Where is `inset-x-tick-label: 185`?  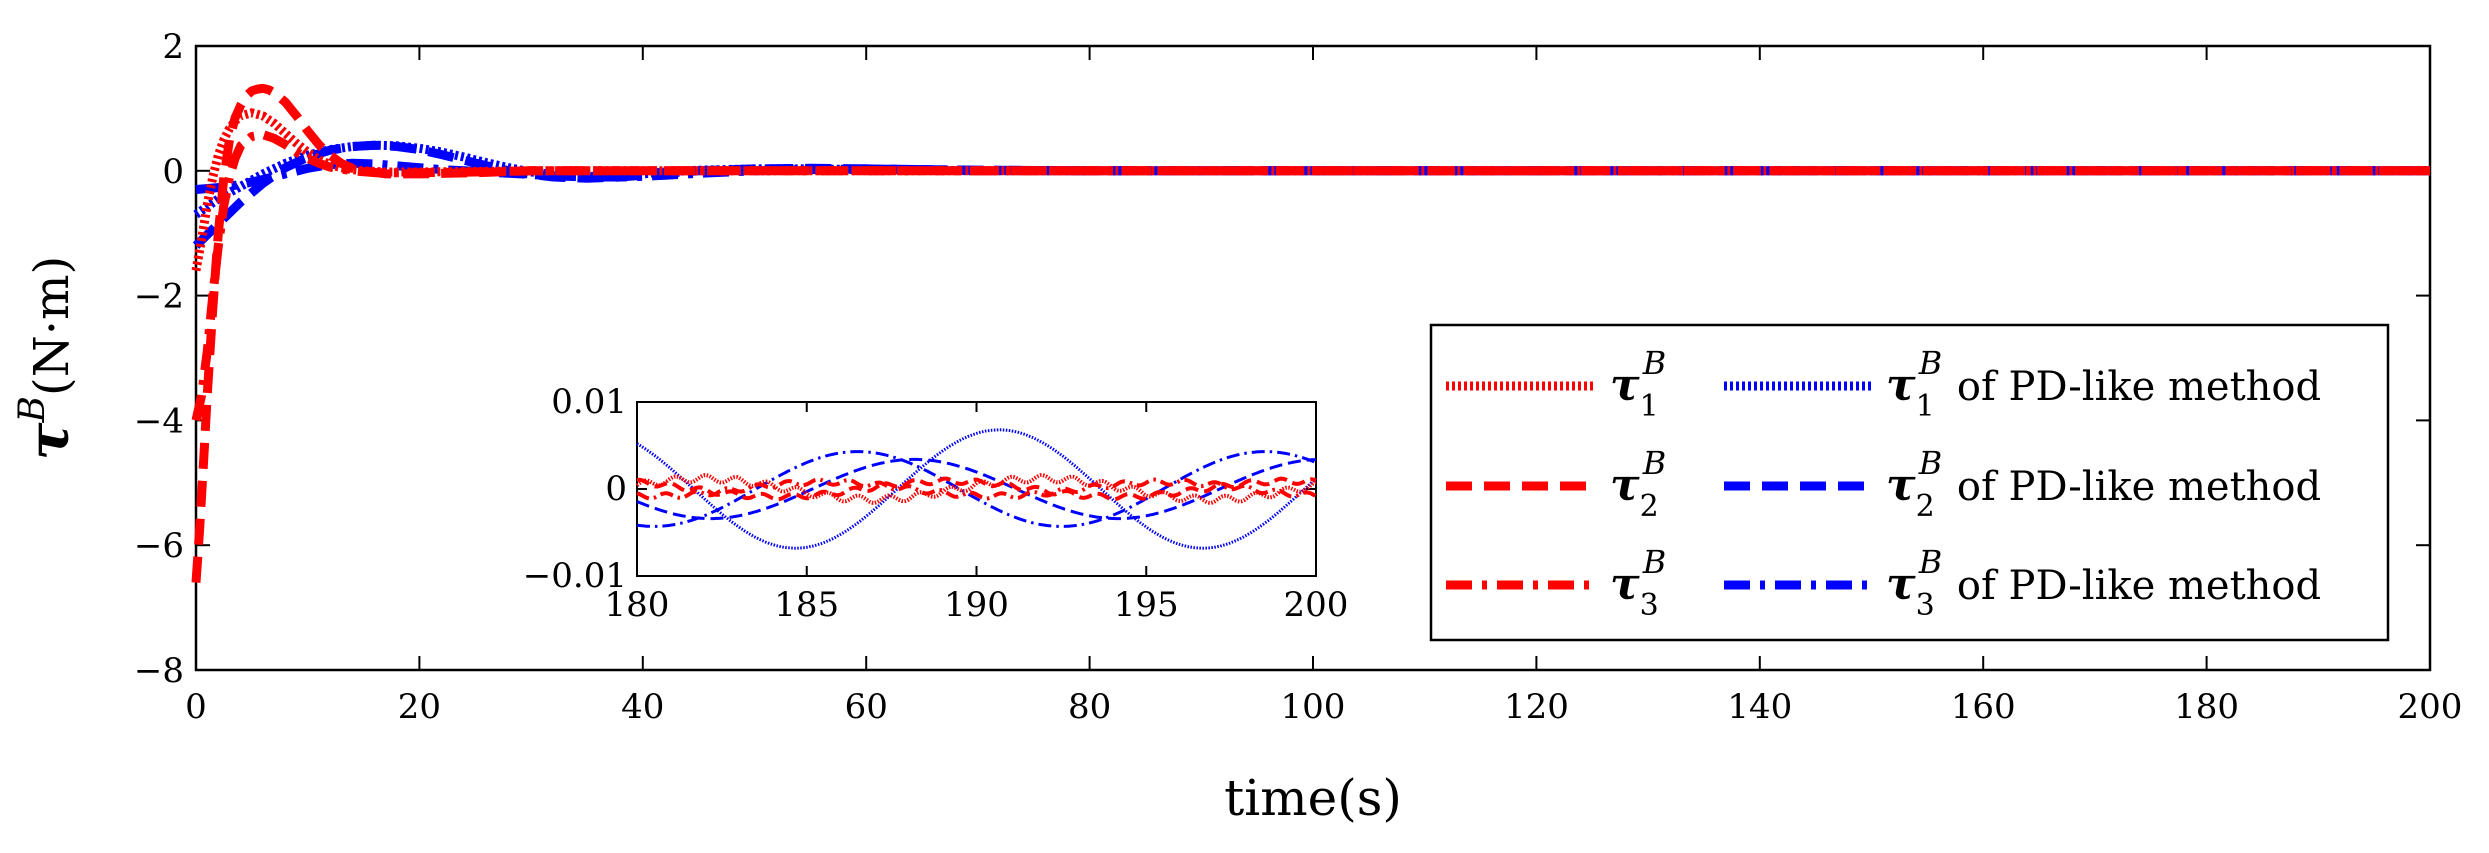 inset-x-tick-label: 185 is located at coordinates (806, 605).